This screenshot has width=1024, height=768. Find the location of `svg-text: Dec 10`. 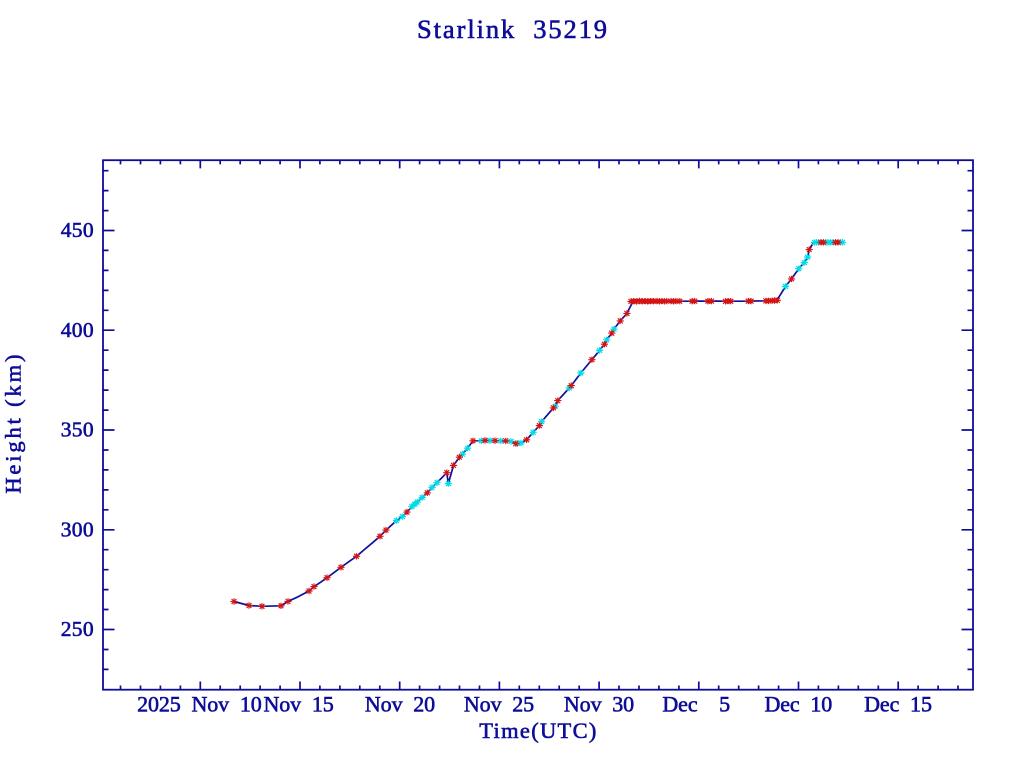

svg-text: Dec 10 is located at coordinates (798, 704).